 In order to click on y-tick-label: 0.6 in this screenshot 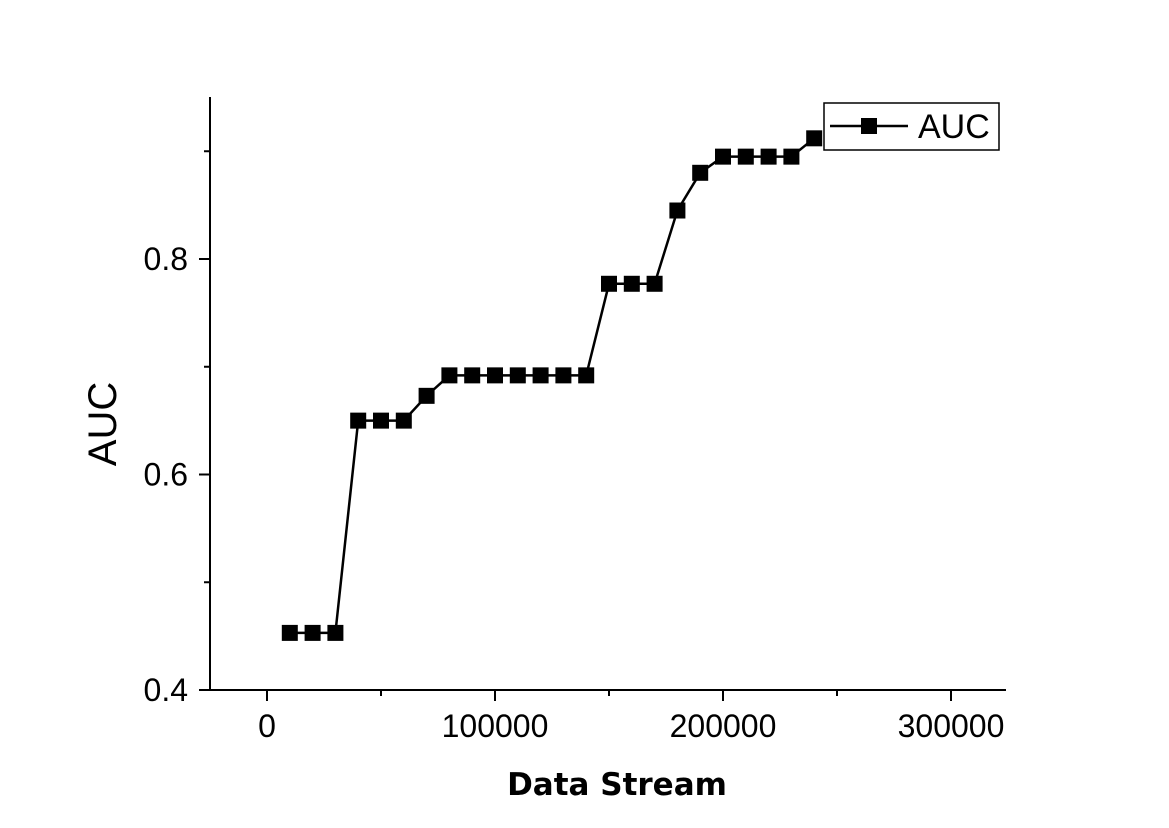, I will do `click(166, 475)`.